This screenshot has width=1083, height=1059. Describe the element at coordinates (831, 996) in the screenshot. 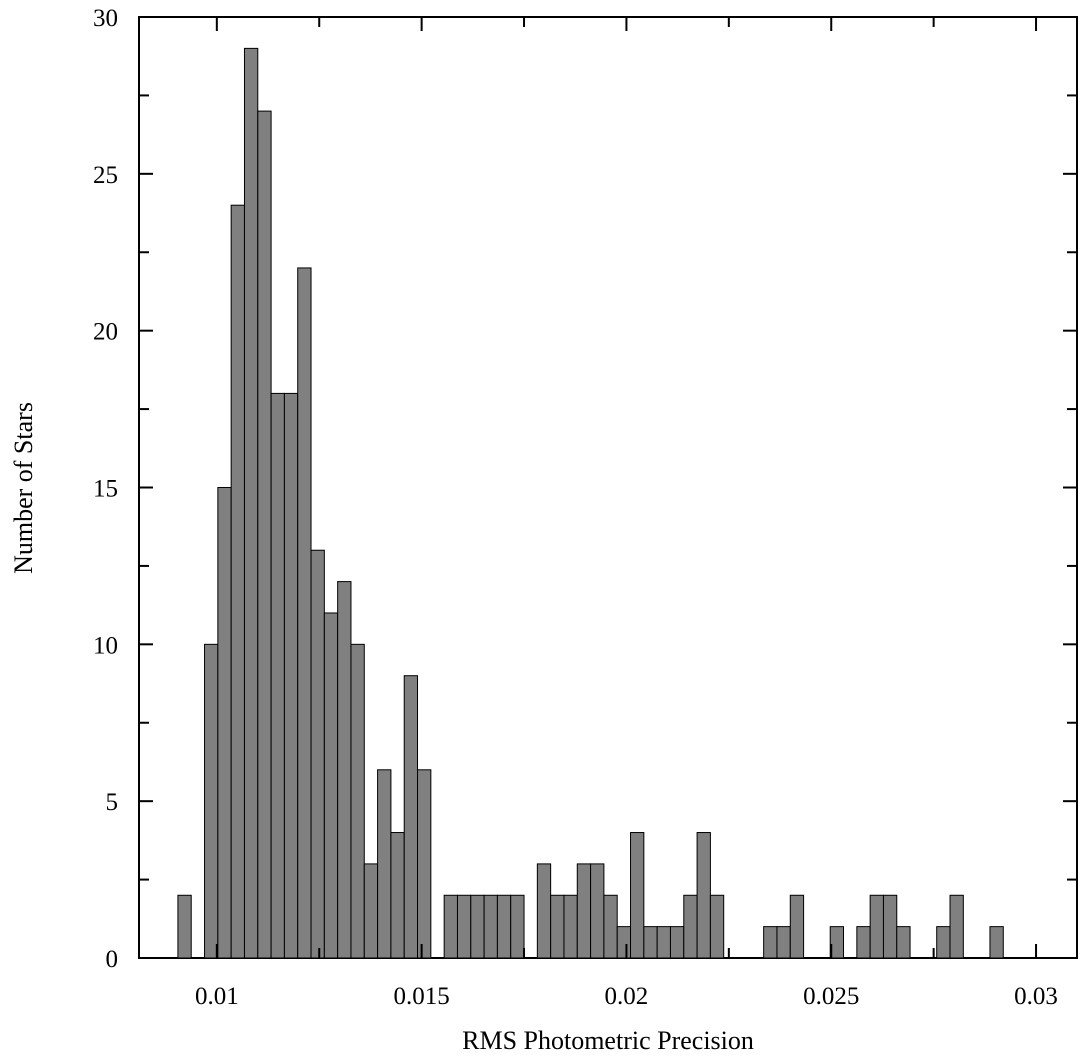

I see `x-tick-label: 0.025` at that location.